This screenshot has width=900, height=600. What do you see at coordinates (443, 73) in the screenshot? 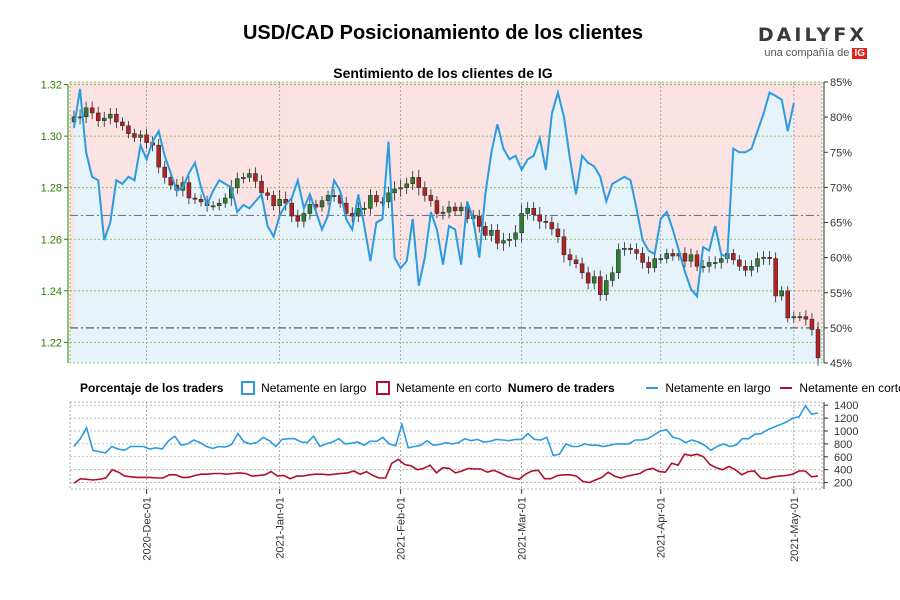
I see `chart-subtitle: Sentimiento de los clientes de IG` at bounding box center [443, 73].